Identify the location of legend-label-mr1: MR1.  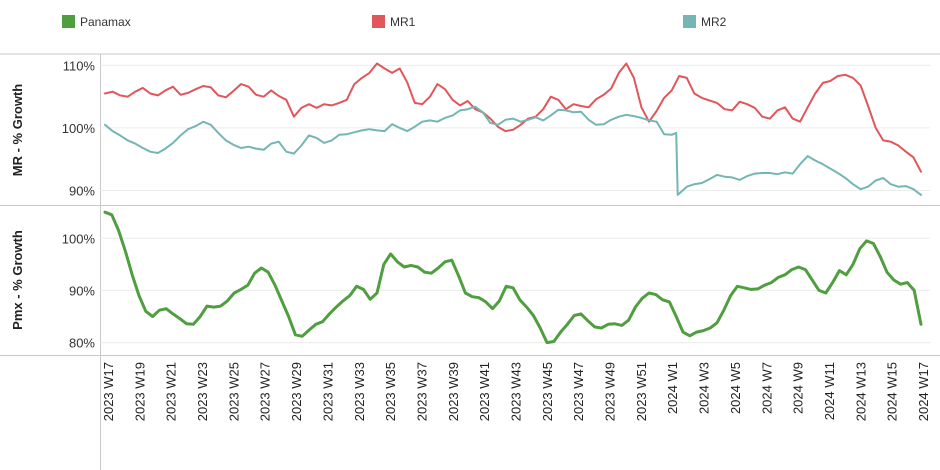
(403, 22).